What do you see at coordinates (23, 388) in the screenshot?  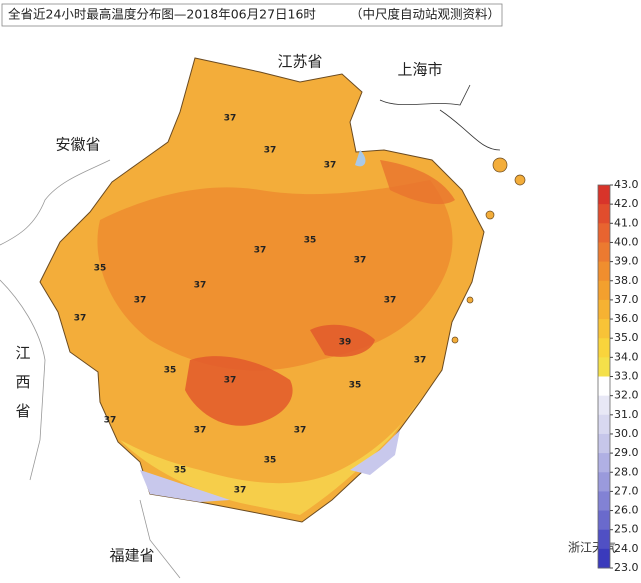 I see `region-label: 江西省` at bounding box center [23, 388].